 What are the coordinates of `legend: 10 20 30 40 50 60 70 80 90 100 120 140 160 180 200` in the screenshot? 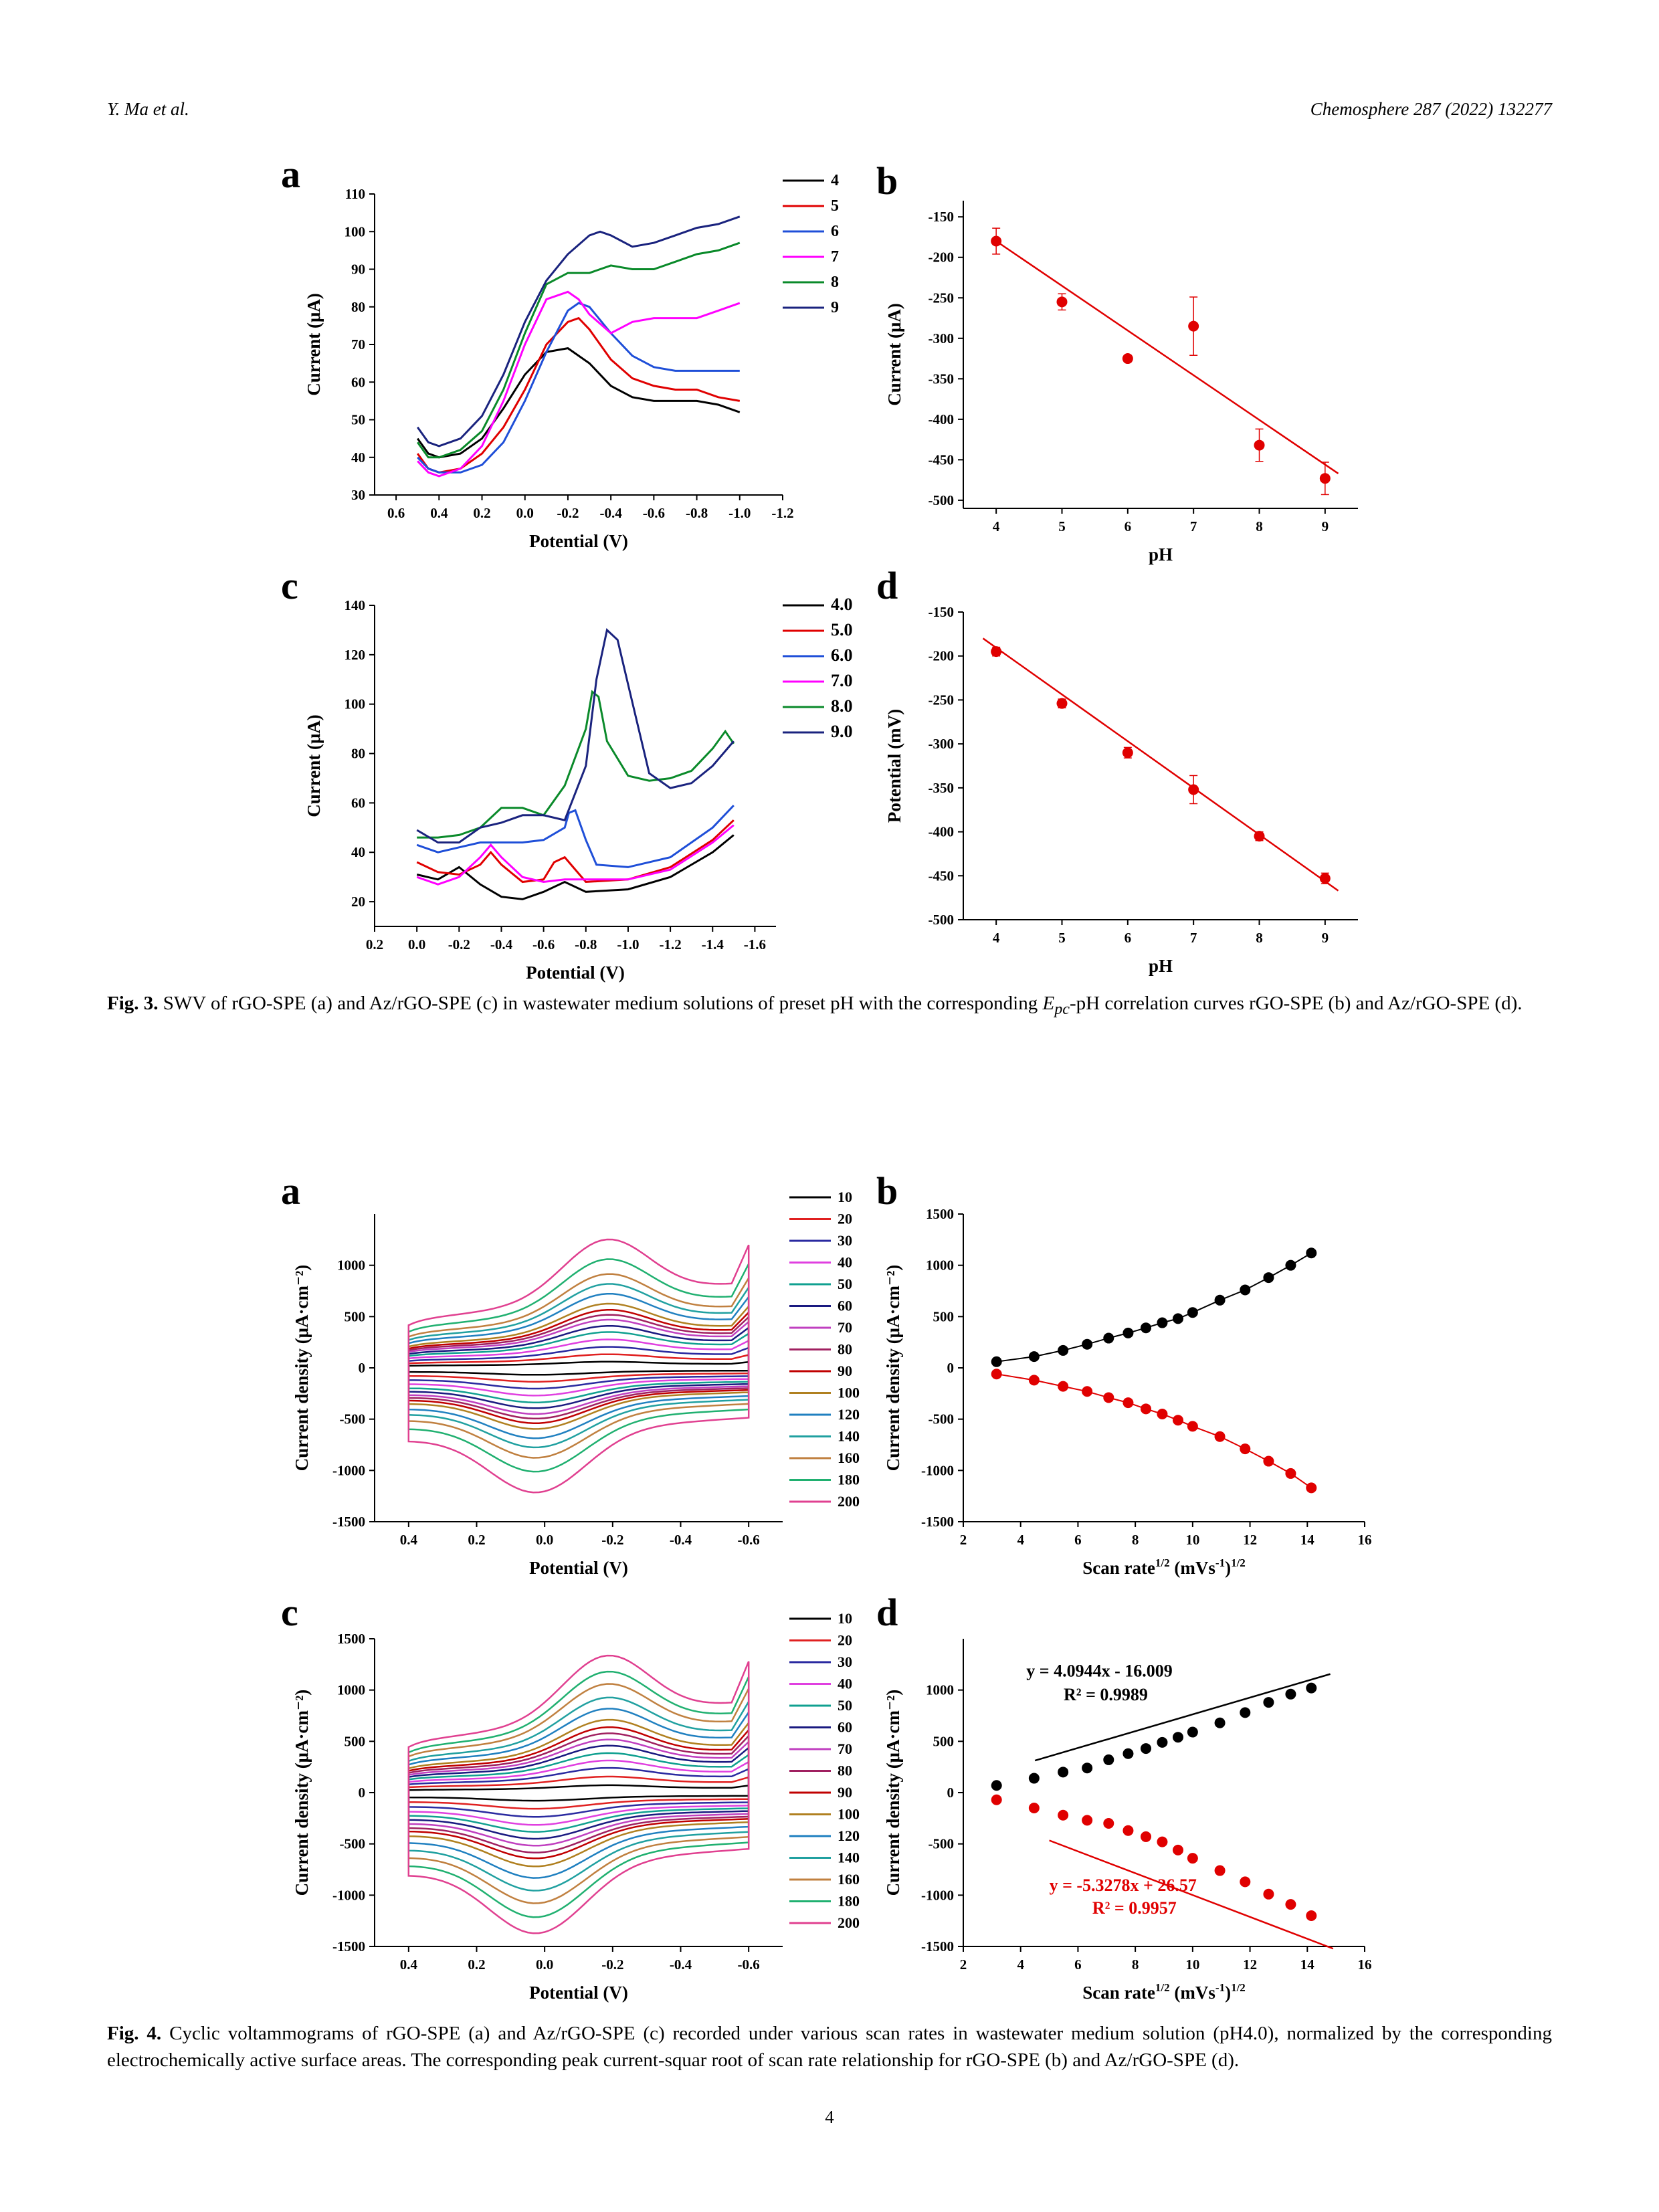 It's located at (824, 1770).